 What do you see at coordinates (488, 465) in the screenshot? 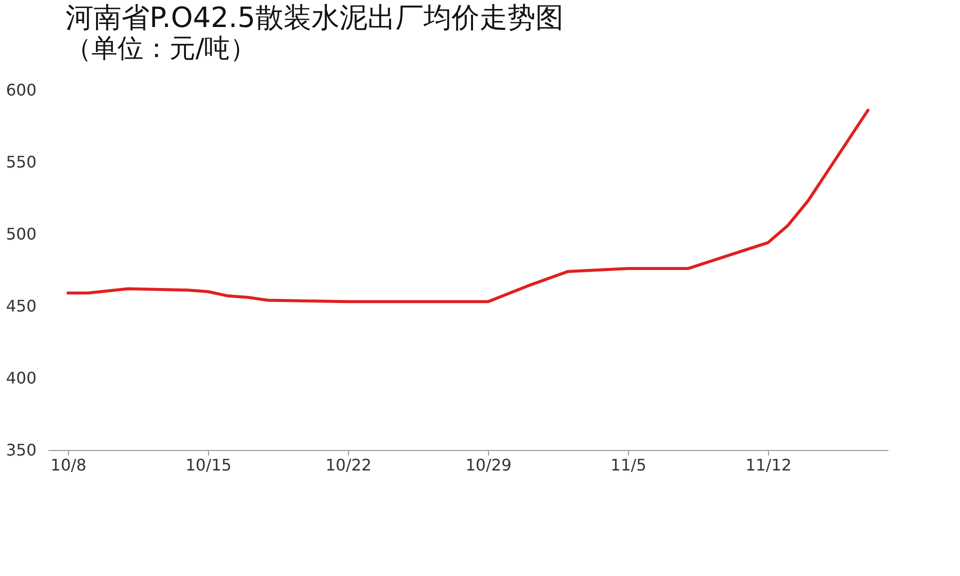
I see `x-tick-label: 10/29` at bounding box center [488, 465].